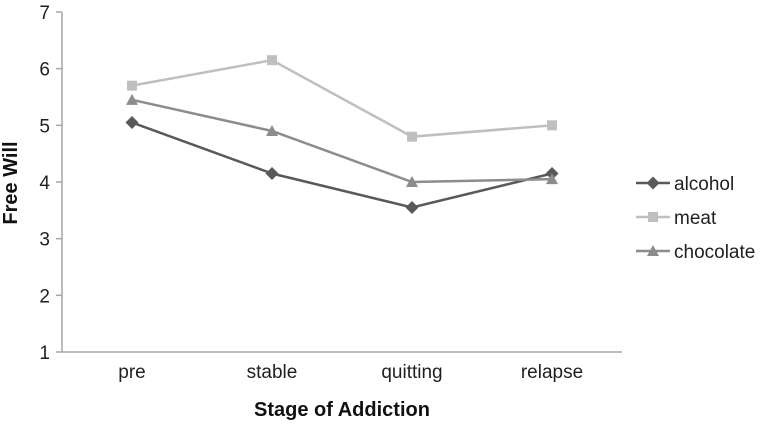  Describe the element at coordinates (704, 184) in the screenshot. I see `legend-label-alcohol: alcohol` at that location.